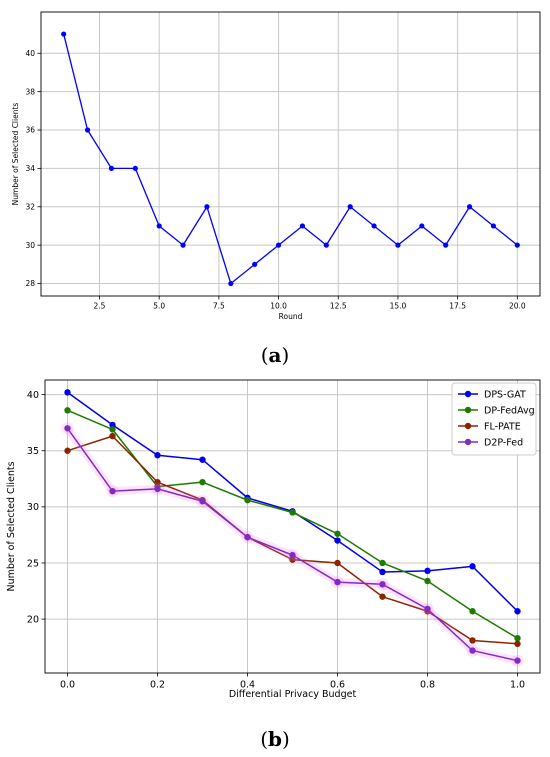  Describe the element at coordinates (30, 91) in the screenshot. I see `y-tick-label: 38` at that location.